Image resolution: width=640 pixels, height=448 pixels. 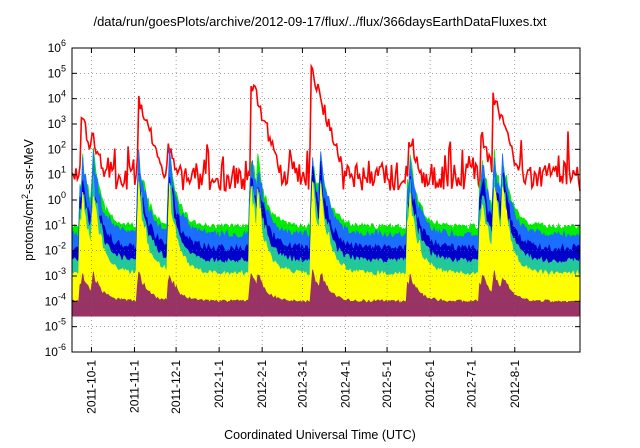 I want to click on y-tick-label-11: 10⁵, so click(x=57, y=71).